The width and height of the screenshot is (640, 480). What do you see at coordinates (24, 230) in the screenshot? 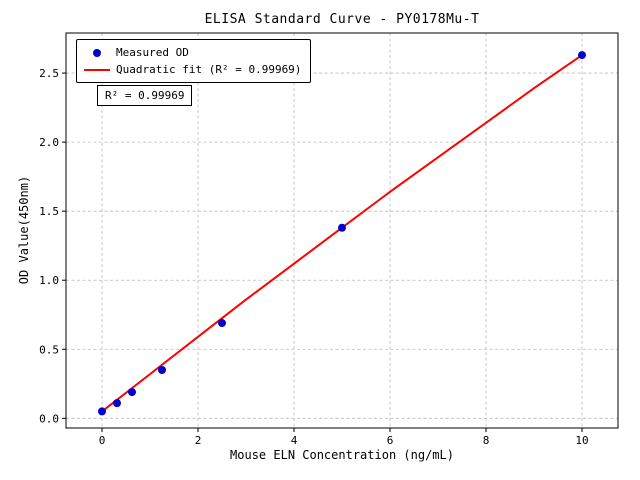
I see `y-axis-label: OD Value(450nm)` at bounding box center [24, 230].